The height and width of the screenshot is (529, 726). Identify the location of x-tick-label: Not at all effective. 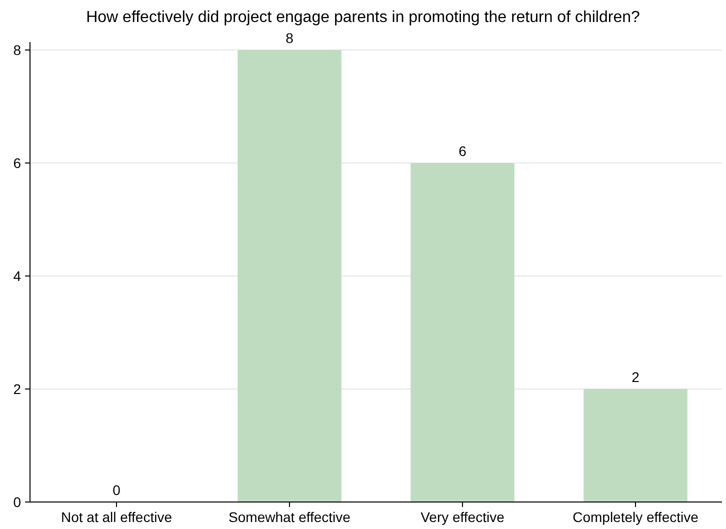
(116, 517).